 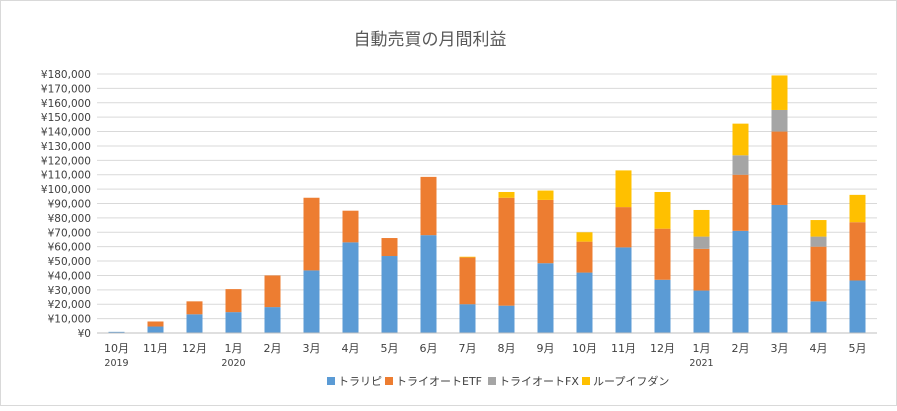 What do you see at coordinates (66, 176) in the screenshot?
I see `y-tick-label: ¥110,000` at bounding box center [66, 176].